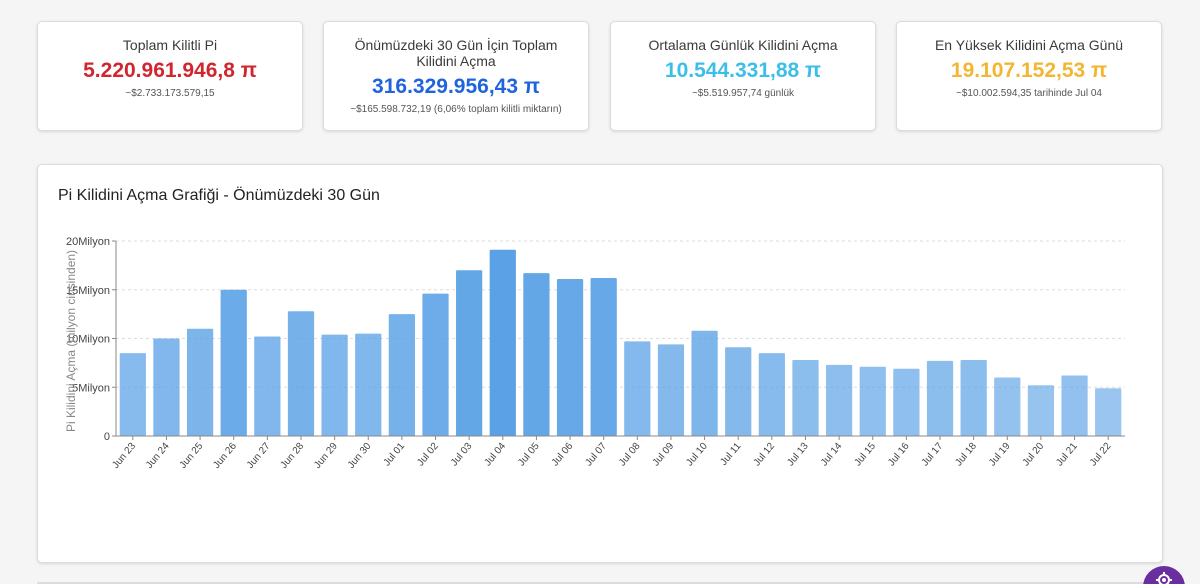 The height and width of the screenshot is (584, 1200). I want to click on x-tick-label: Jul 14, so click(832, 455).